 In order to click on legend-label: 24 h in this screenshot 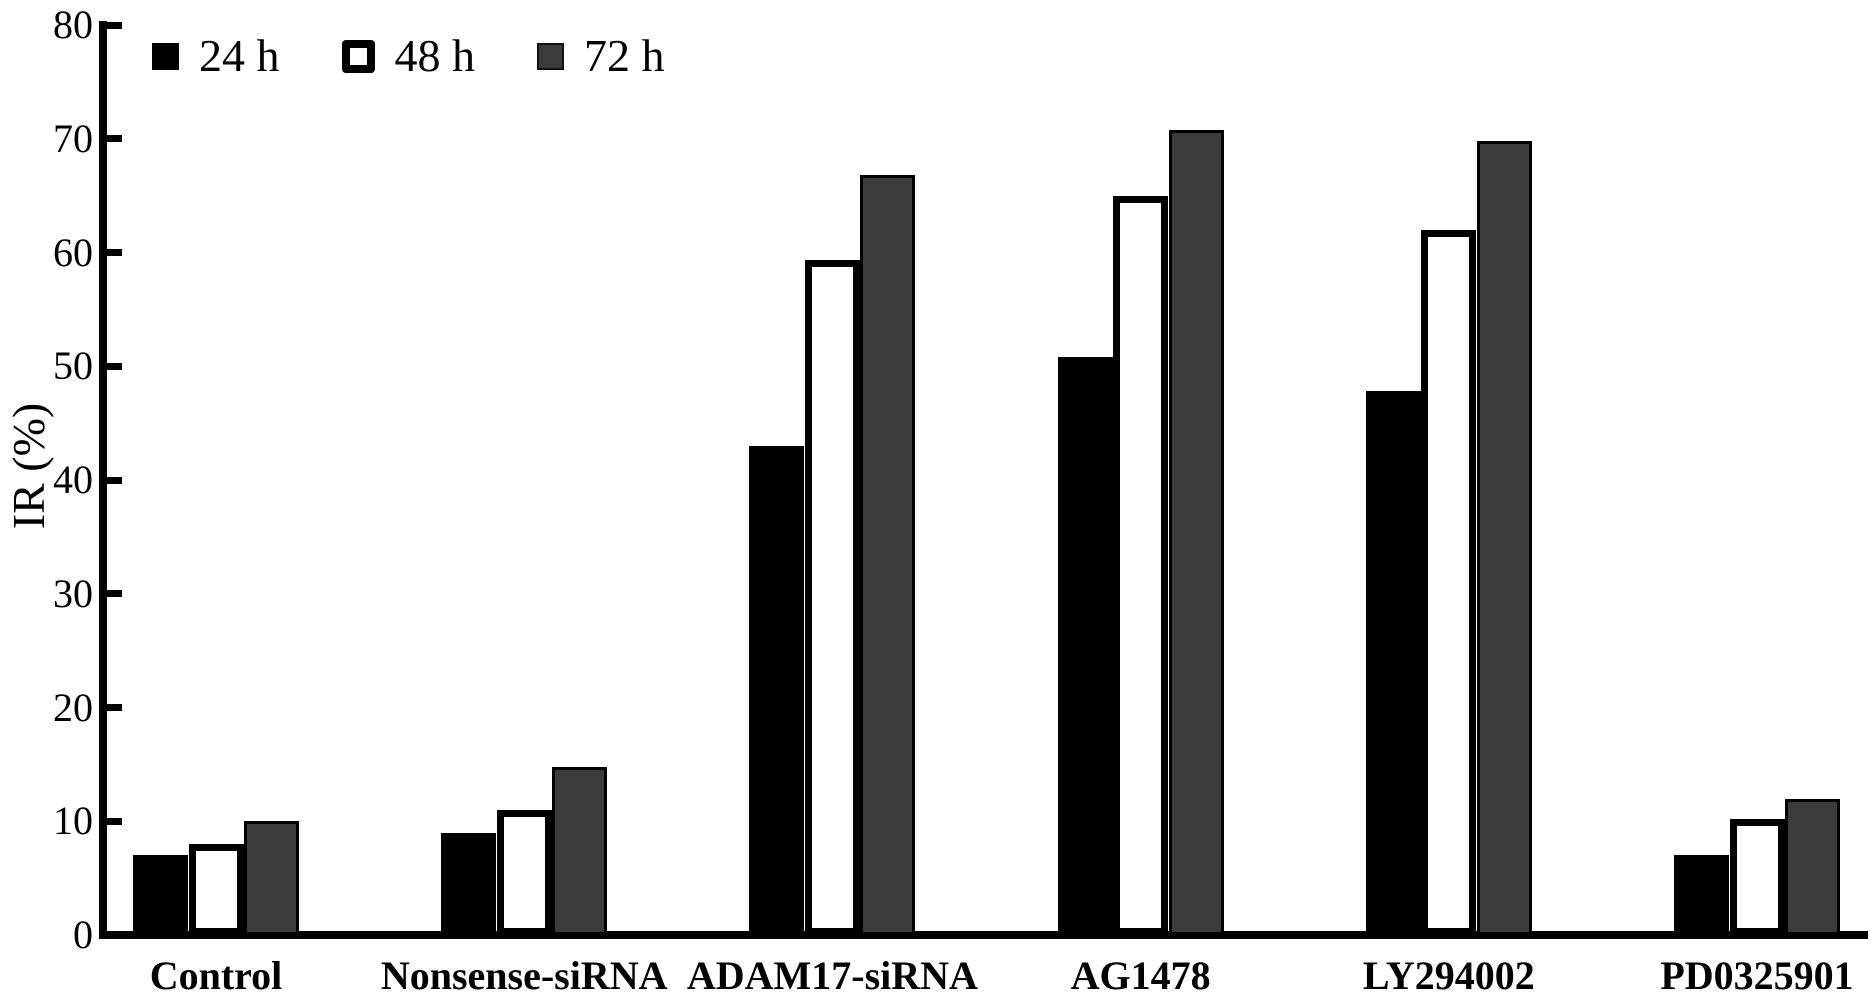, I will do `click(239, 55)`.